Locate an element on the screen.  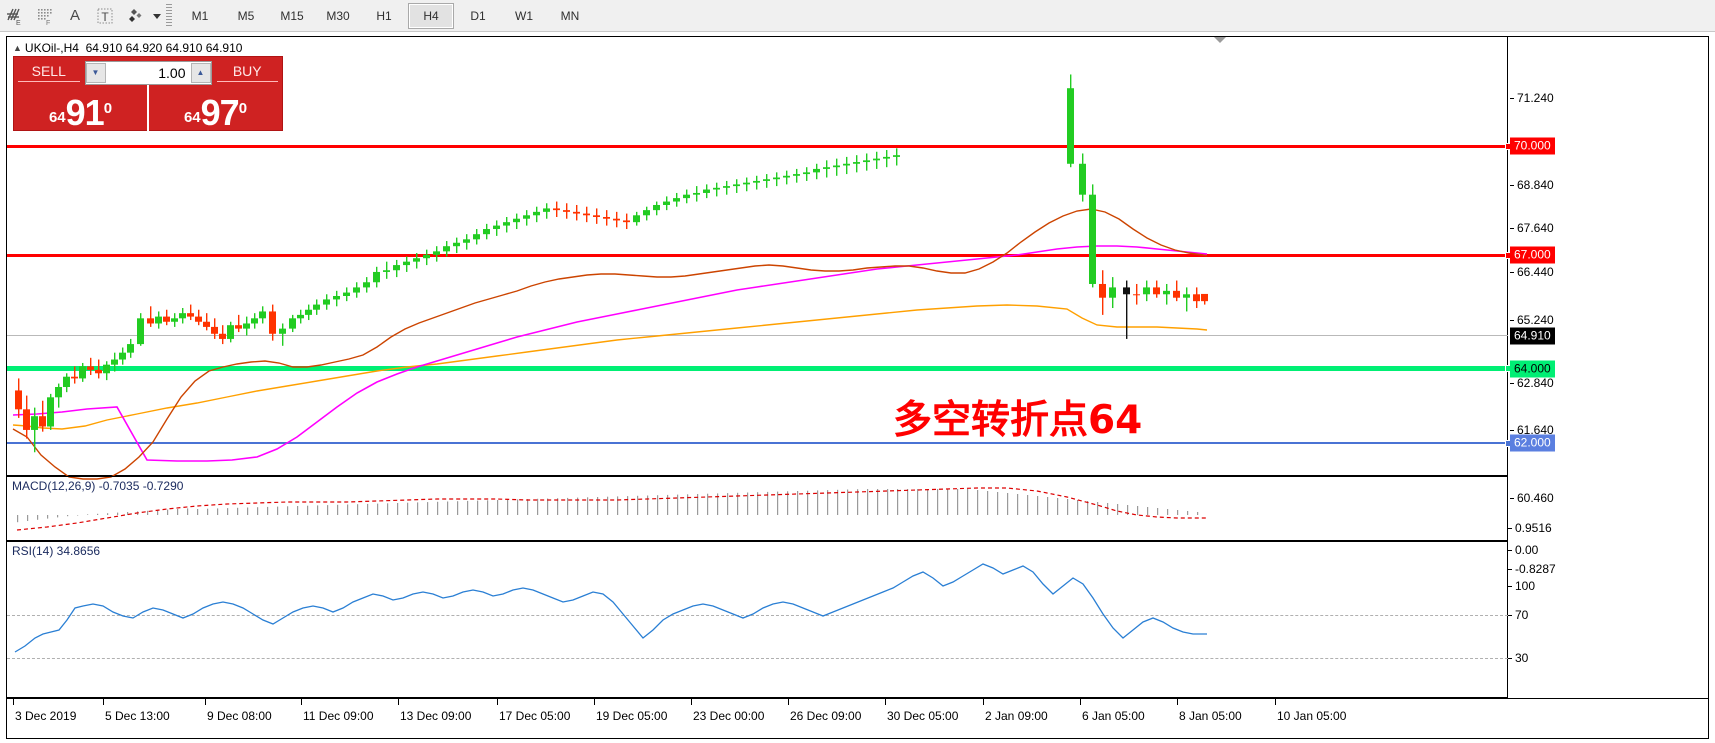
price-tick-68840: 68.840 is located at coordinates (1532, 185).